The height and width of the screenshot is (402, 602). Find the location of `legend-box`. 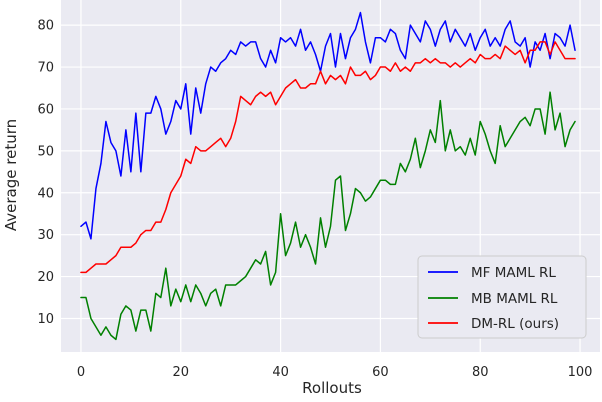

legend-box is located at coordinates (502, 297).